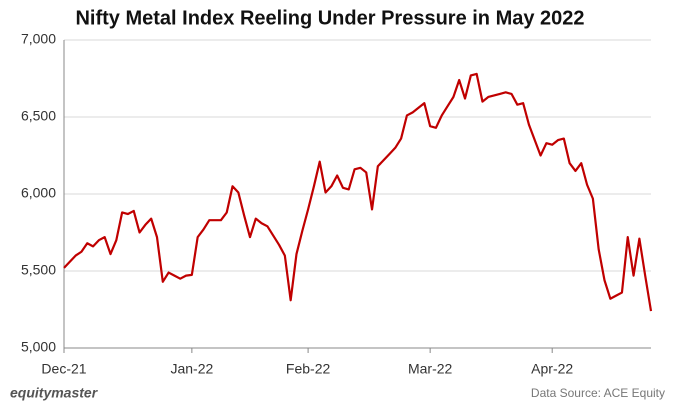  Describe the element at coordinates (38, 39) in the screenshot. I see `y-tick-label: 7,000` at that location.